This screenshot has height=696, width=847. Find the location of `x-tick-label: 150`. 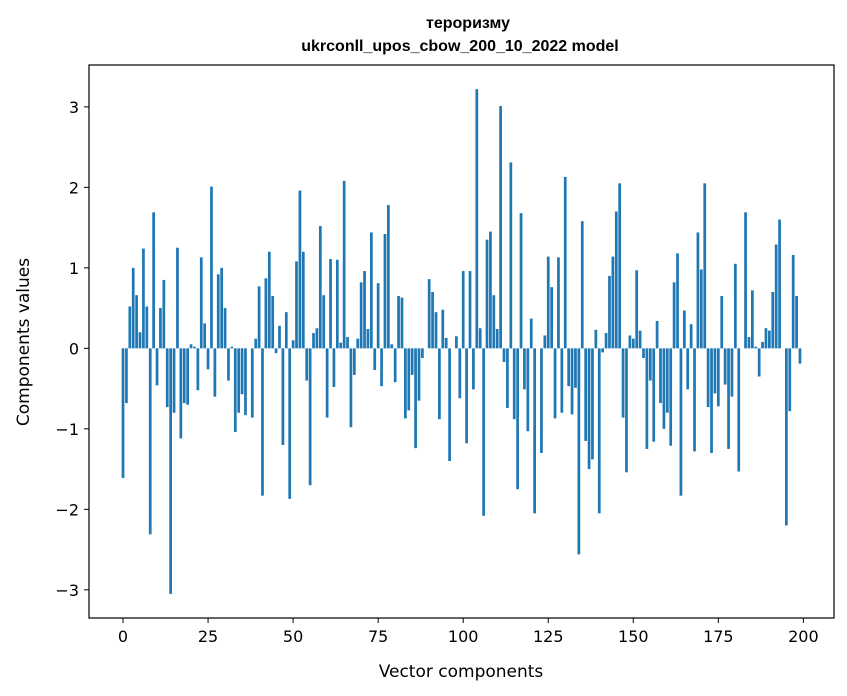

x-tick-label: 150 is located at coordinates (633, 636).